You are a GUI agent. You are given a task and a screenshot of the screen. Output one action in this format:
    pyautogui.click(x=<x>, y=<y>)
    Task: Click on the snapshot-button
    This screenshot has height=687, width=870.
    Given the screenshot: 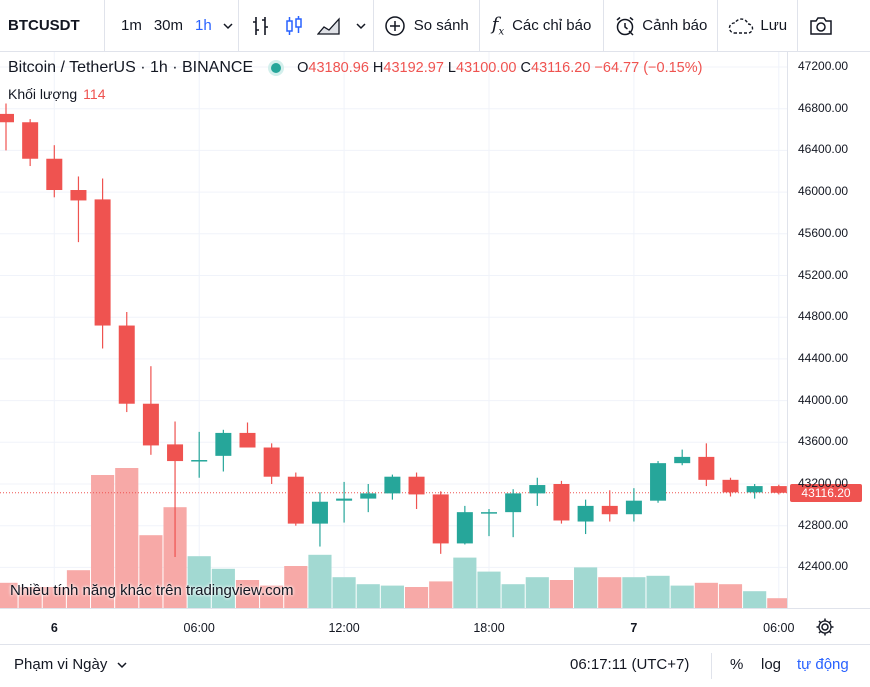 What is the action you would take?
    pyautogui.click(x=815, y=26)
    